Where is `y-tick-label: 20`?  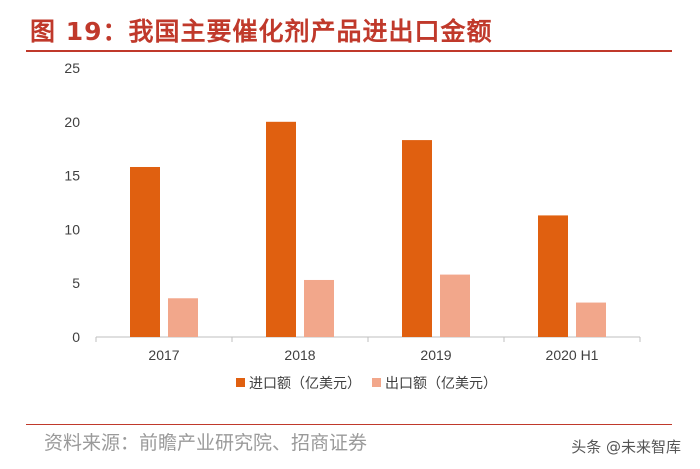 y-tick-label: 20 is located at coordinates (72, 122).